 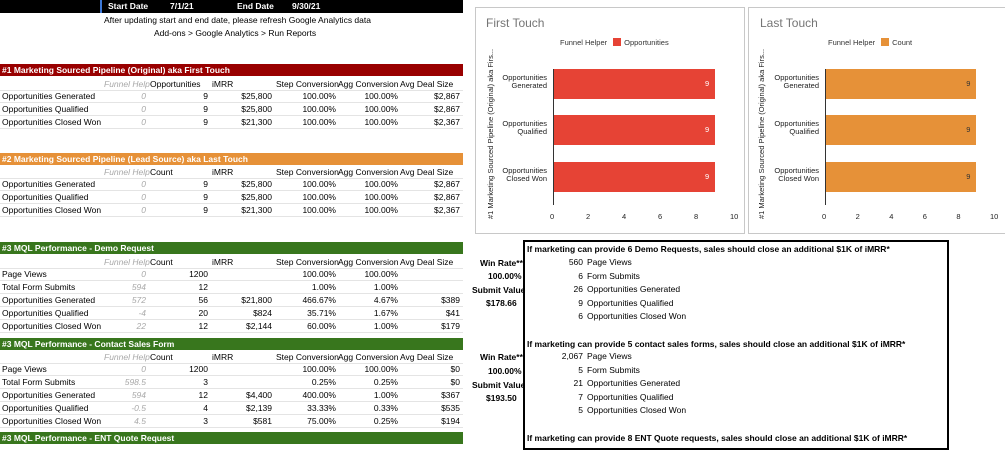 I want to click on table-cell: -0.5, so click(x=138, y=408).